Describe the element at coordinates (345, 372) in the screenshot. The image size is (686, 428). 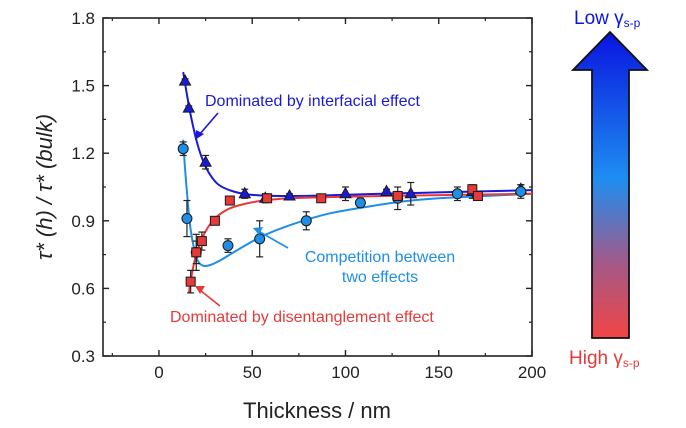
I see `x-tick-label: 100` at that location.